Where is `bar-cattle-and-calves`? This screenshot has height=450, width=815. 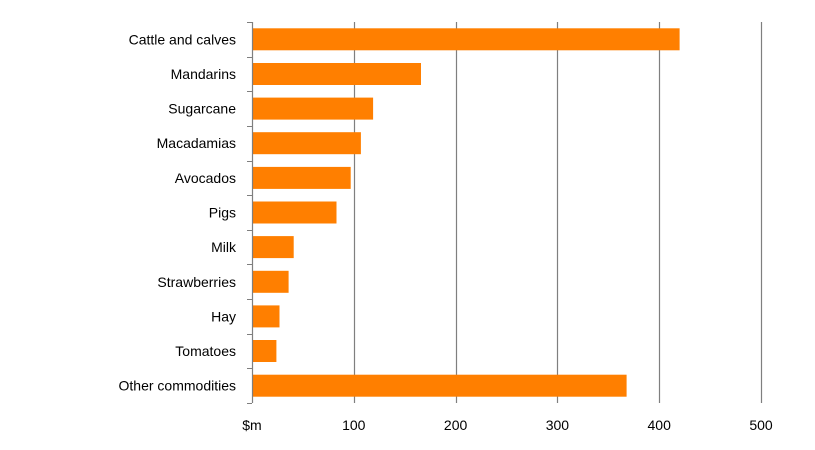 bar-cattle-and-calves is located at coordinates (466, 39).